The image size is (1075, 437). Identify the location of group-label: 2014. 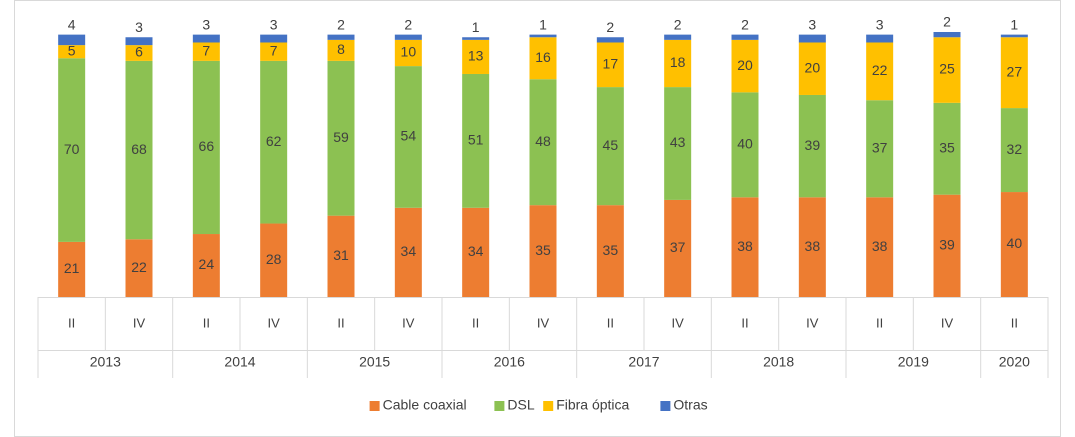
(239, 362).